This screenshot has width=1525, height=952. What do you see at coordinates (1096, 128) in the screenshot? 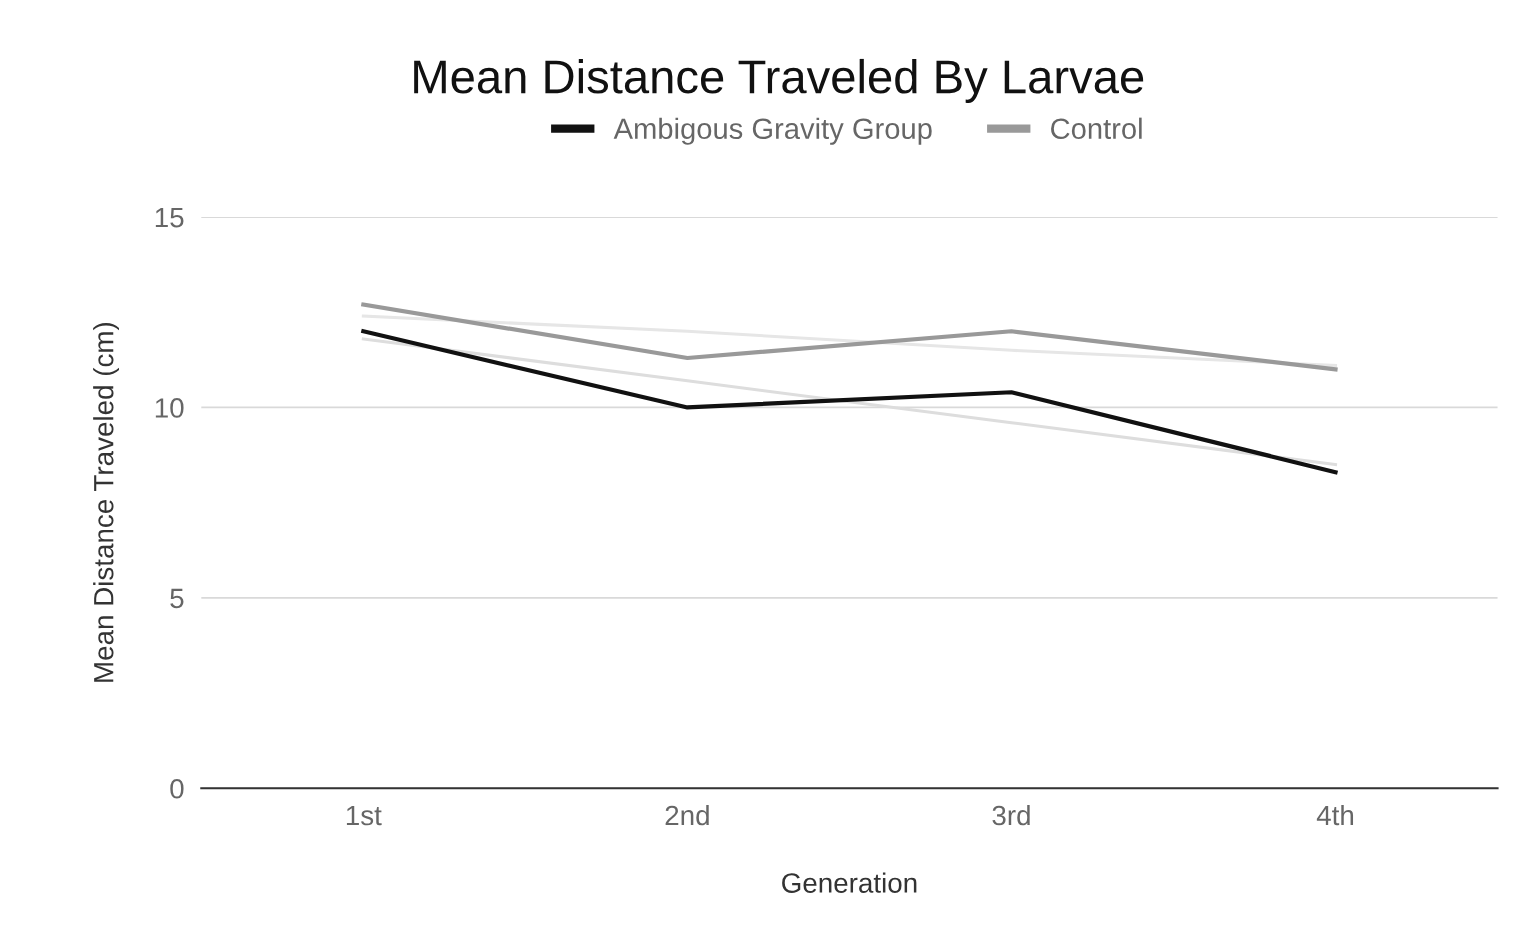
I see `legend-label: Control` at bounding box center [1096, 128].